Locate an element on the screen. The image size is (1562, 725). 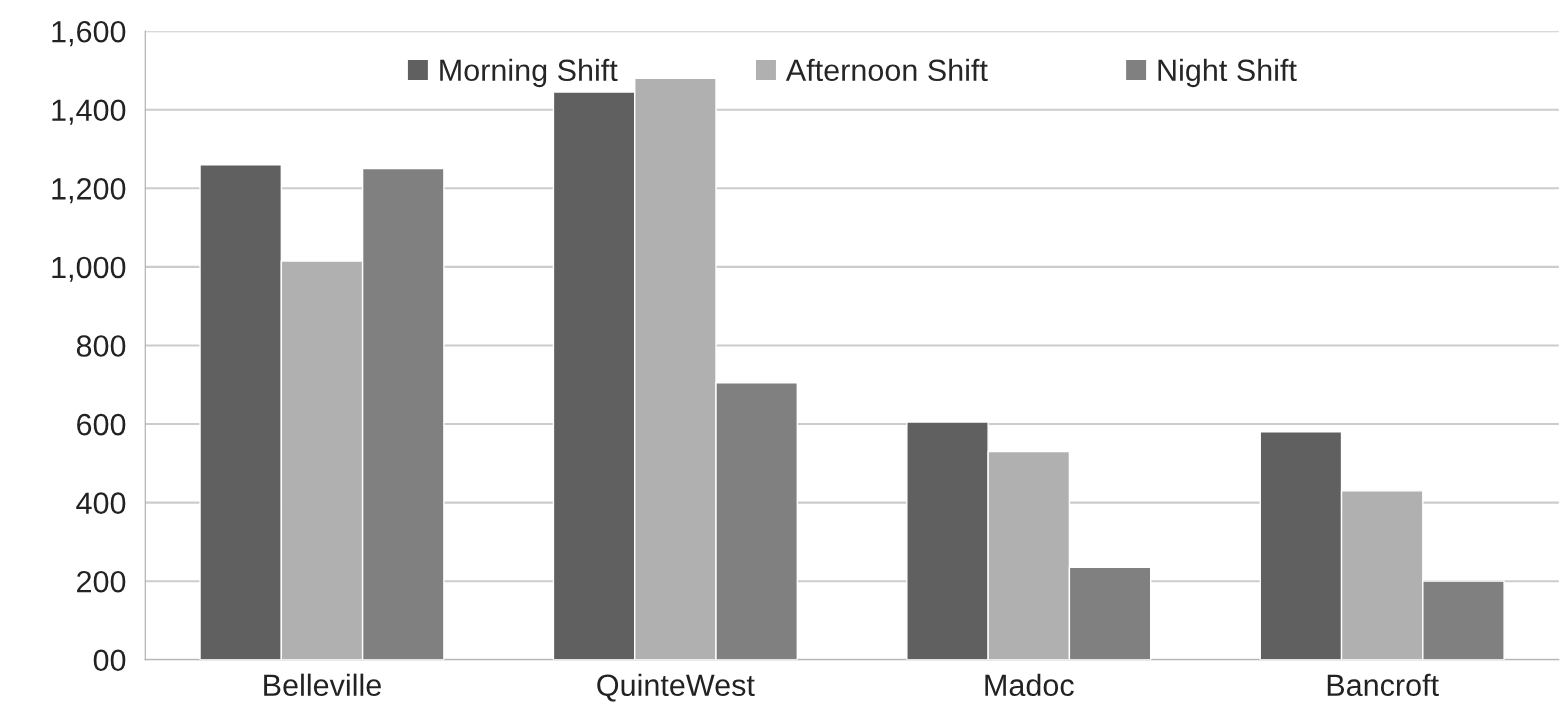
y-tick-label: 00 is located at coordinates (109, 660).